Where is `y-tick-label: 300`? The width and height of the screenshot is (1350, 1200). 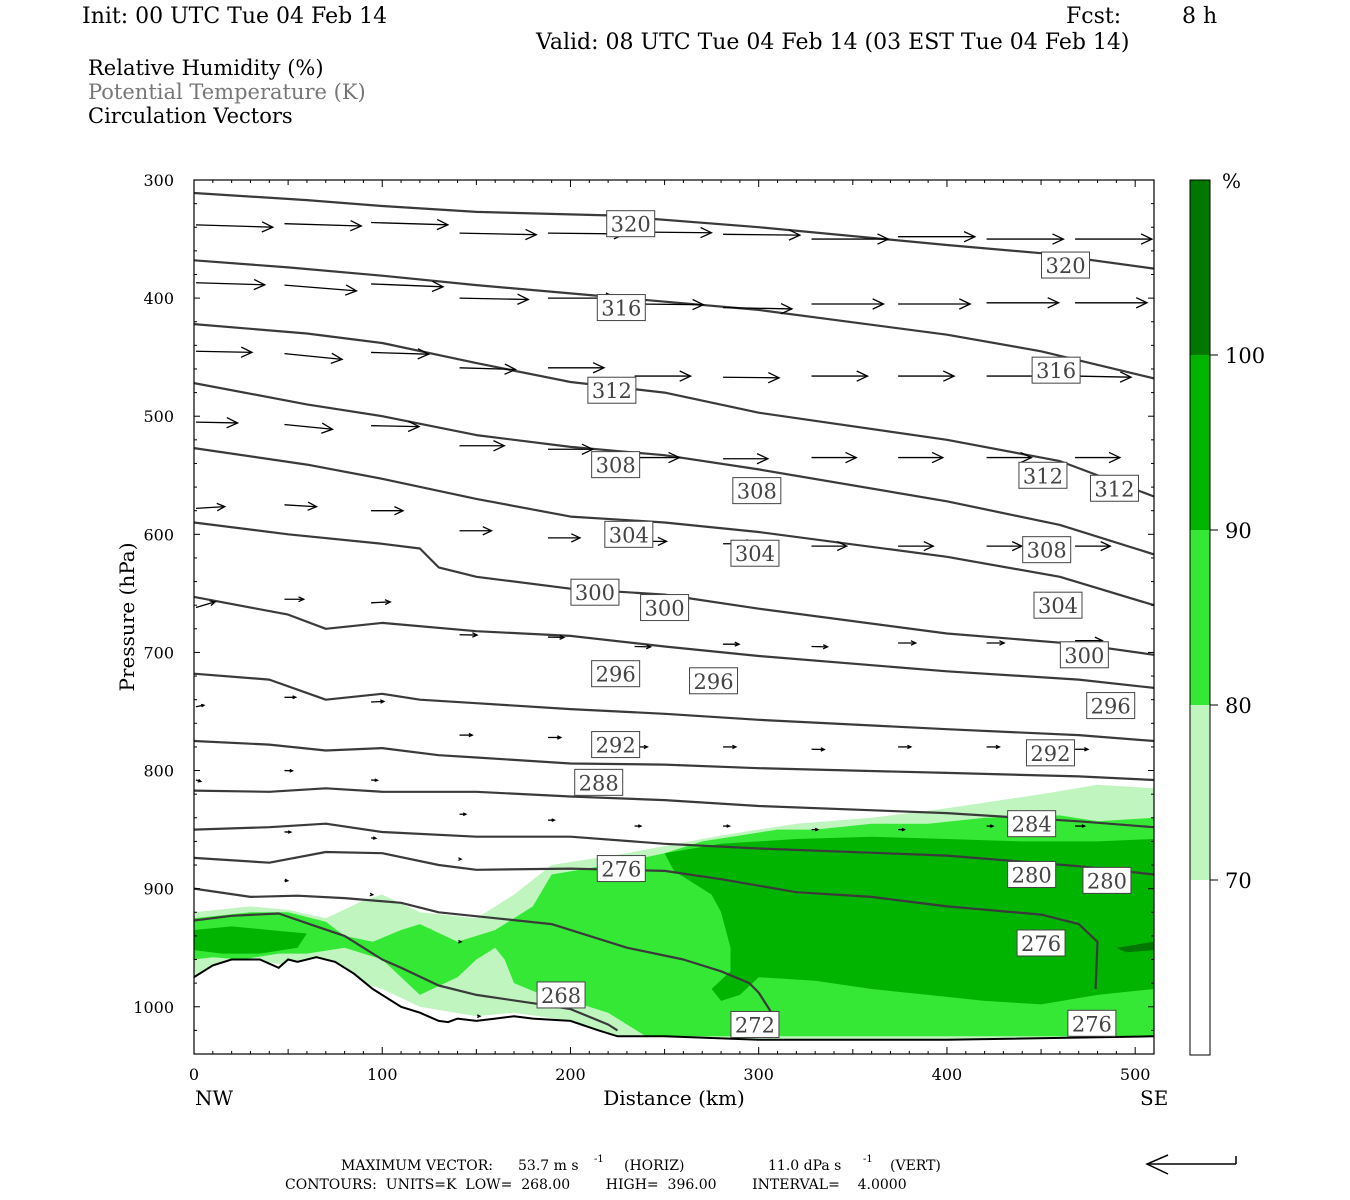 y-tick-label: 300 is located at coordinates (158, 180).